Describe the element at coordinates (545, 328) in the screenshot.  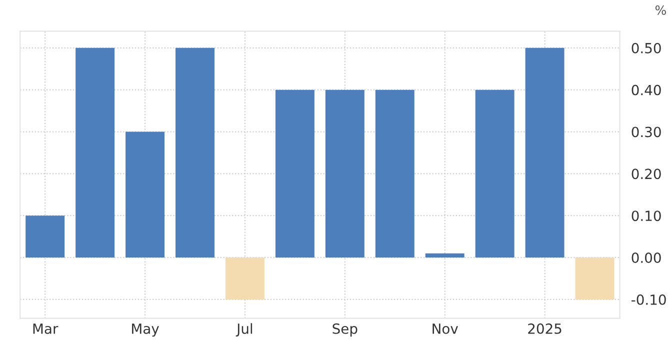
I see `x-tick-label: 2025` at that location.